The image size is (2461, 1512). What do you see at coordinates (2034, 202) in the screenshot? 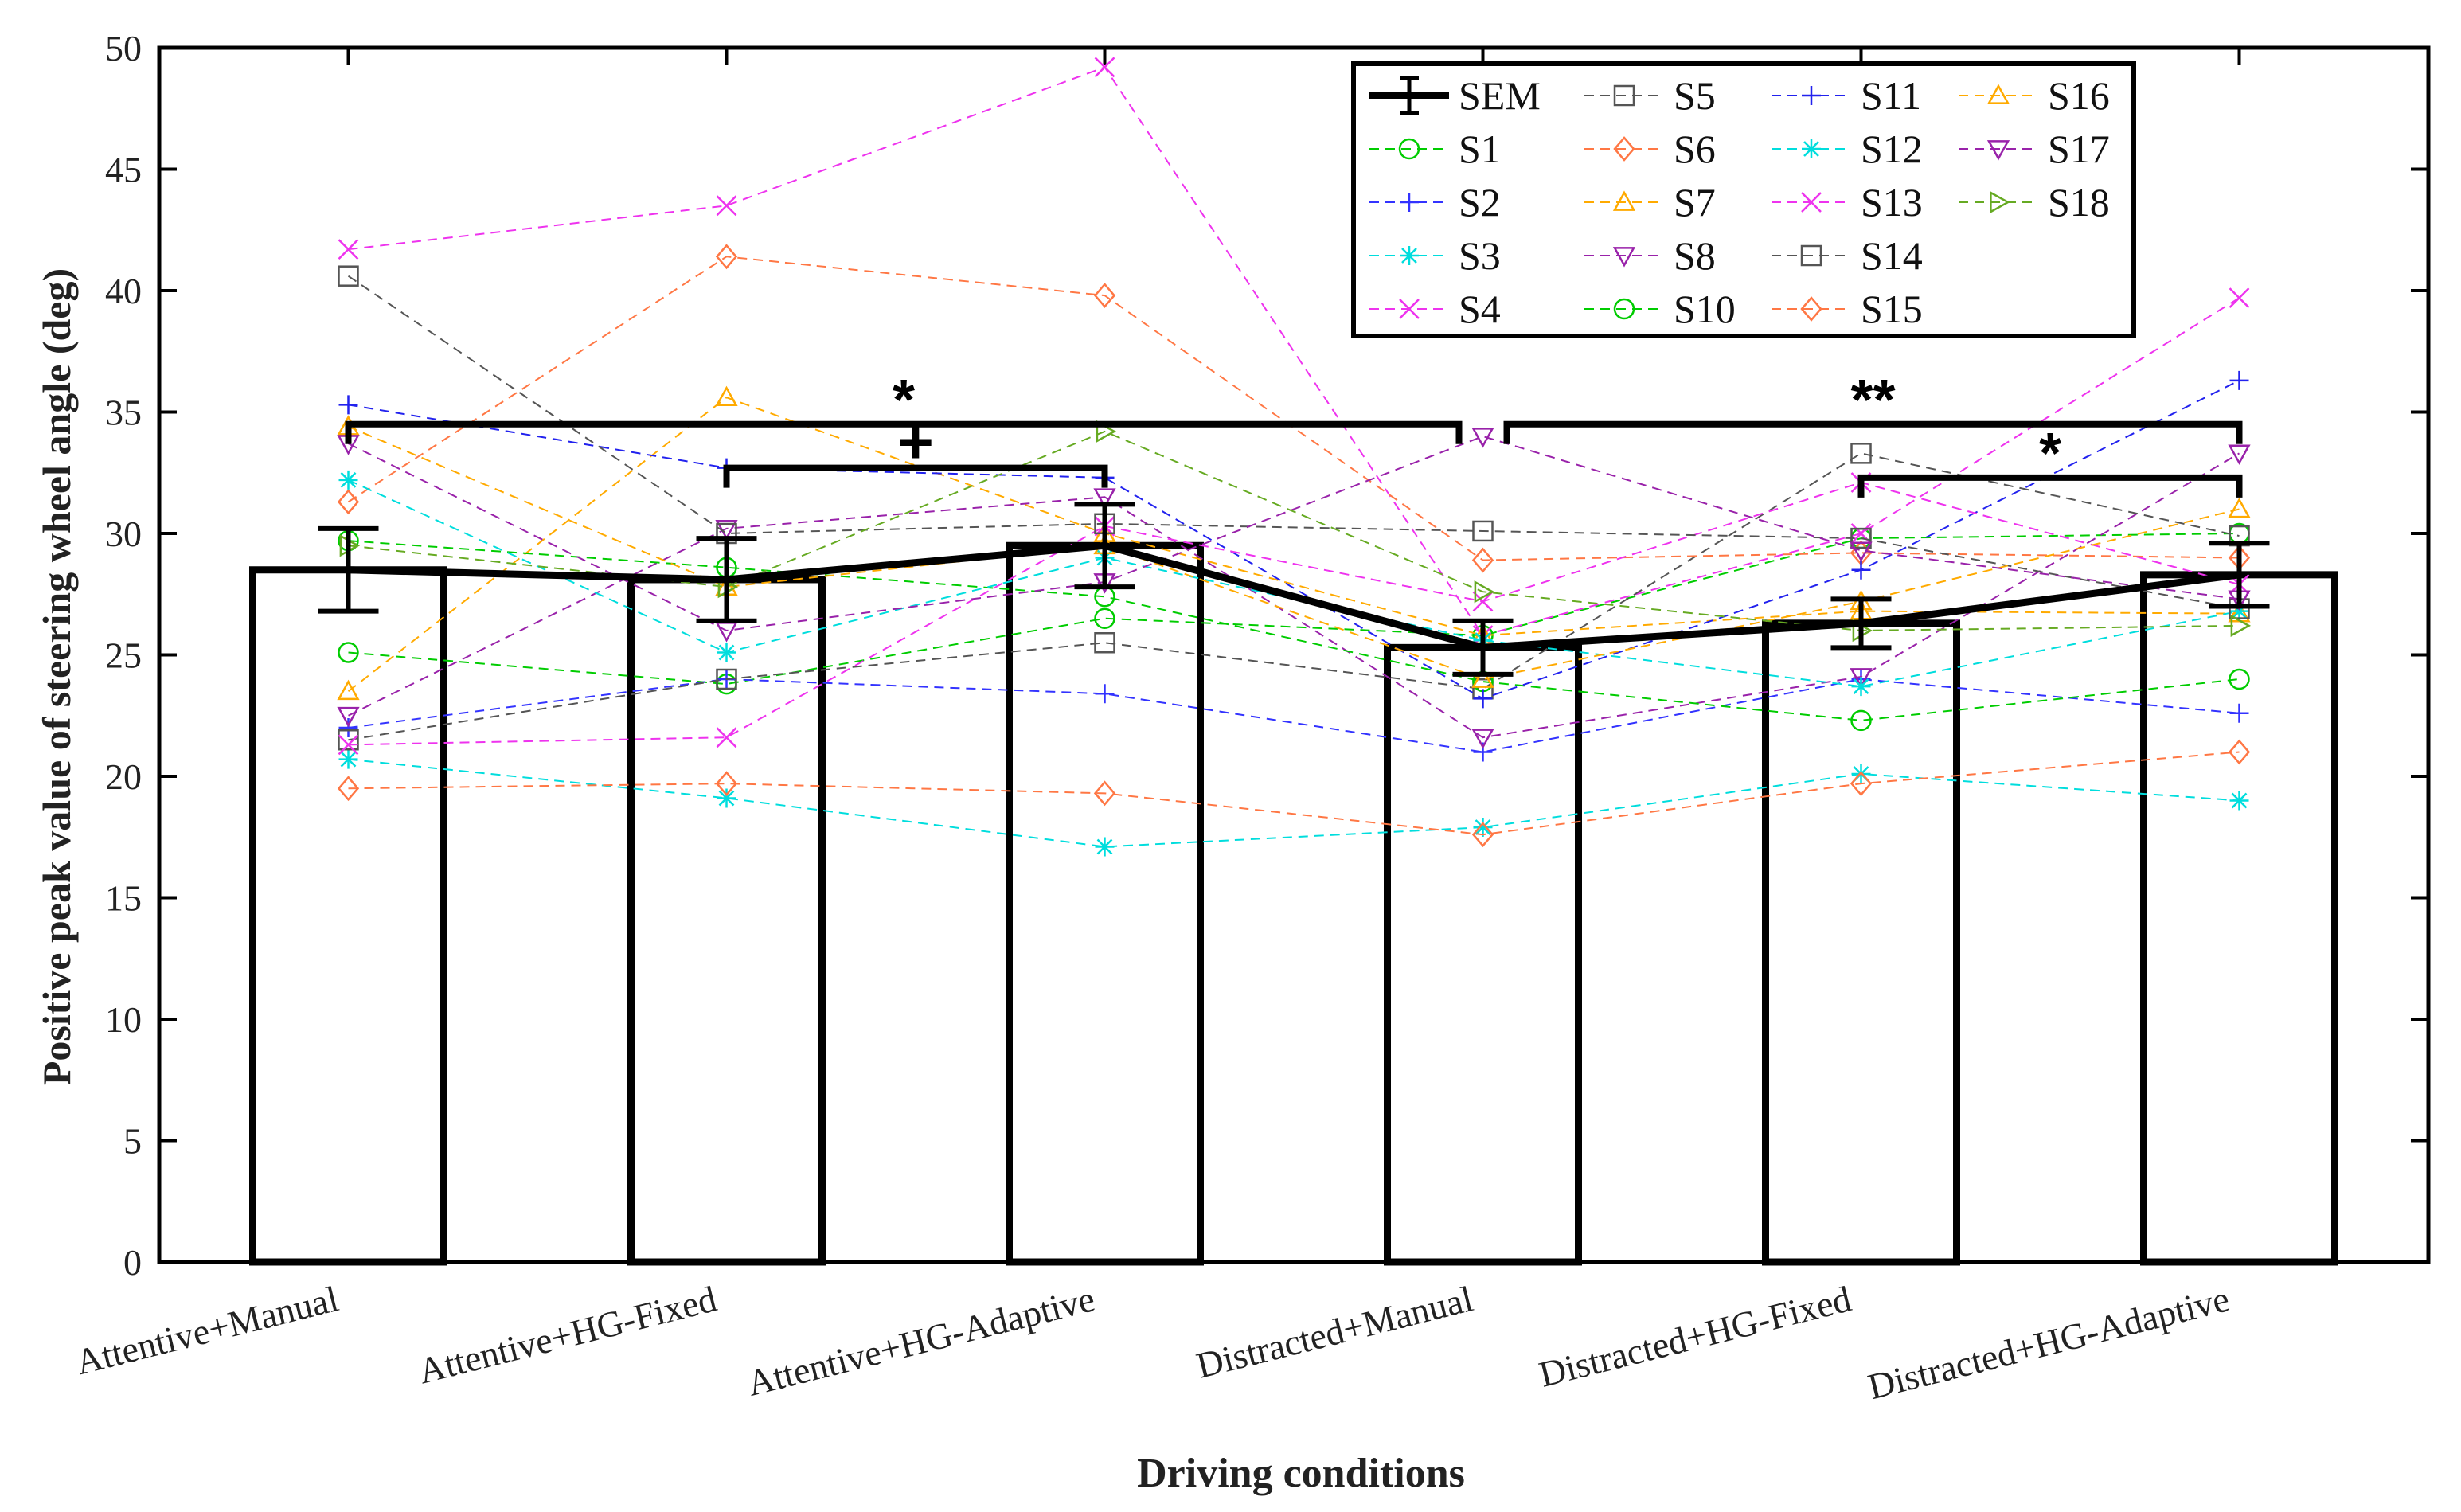
I see `legend-entry: S18` at bounding box center [2034, 202].